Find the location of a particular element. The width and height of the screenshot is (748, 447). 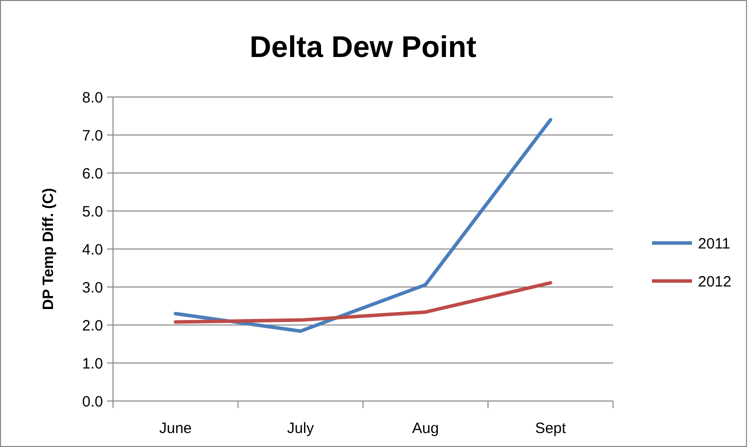

x-tick-label: July is located at coordinates (300, 428).